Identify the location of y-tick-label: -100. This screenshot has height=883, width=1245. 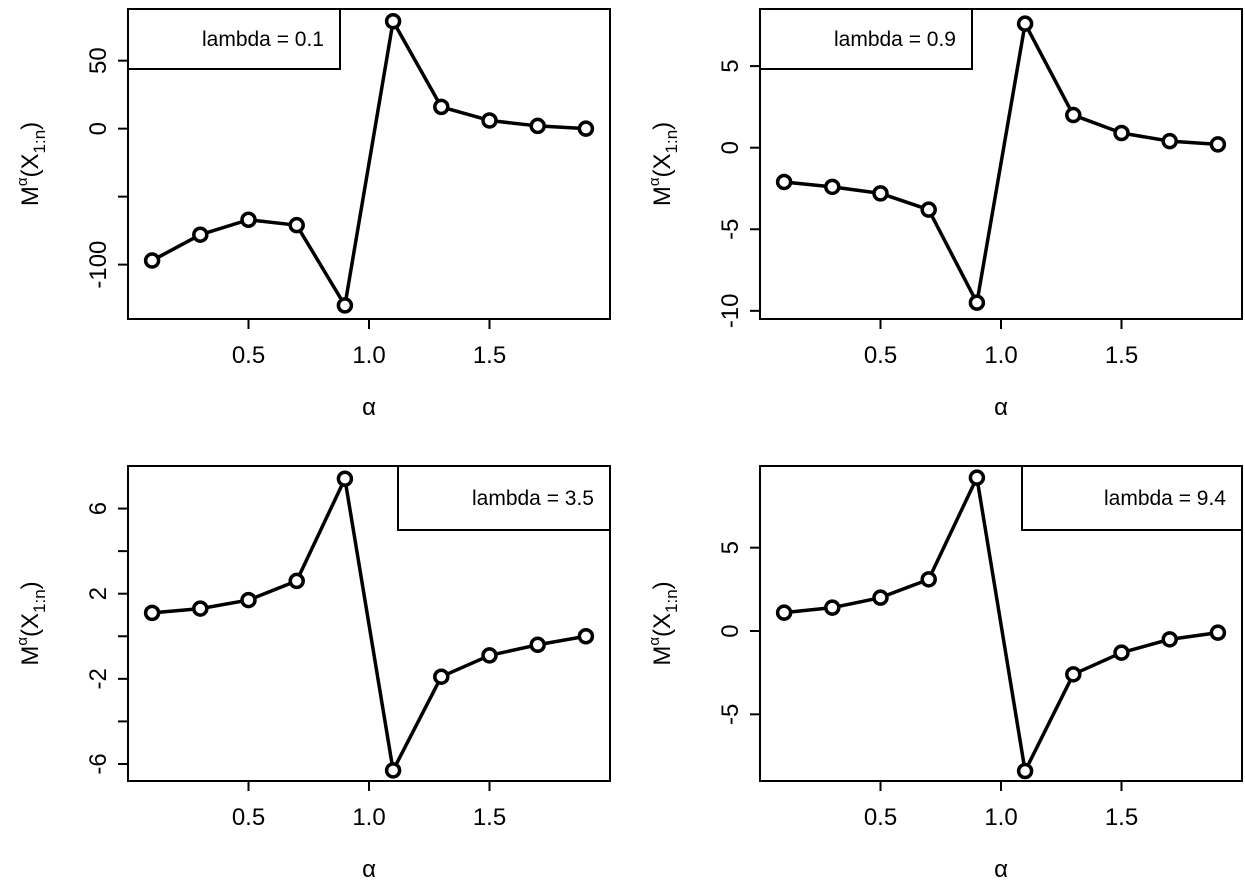
(98, 265).